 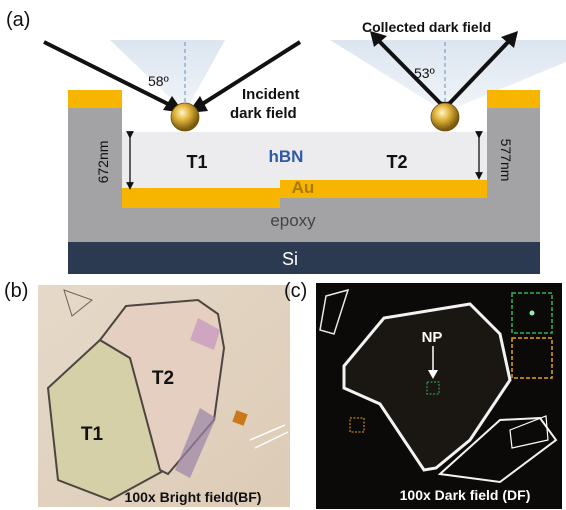 I want to click on df-fragment, so click(x=529, y=432).